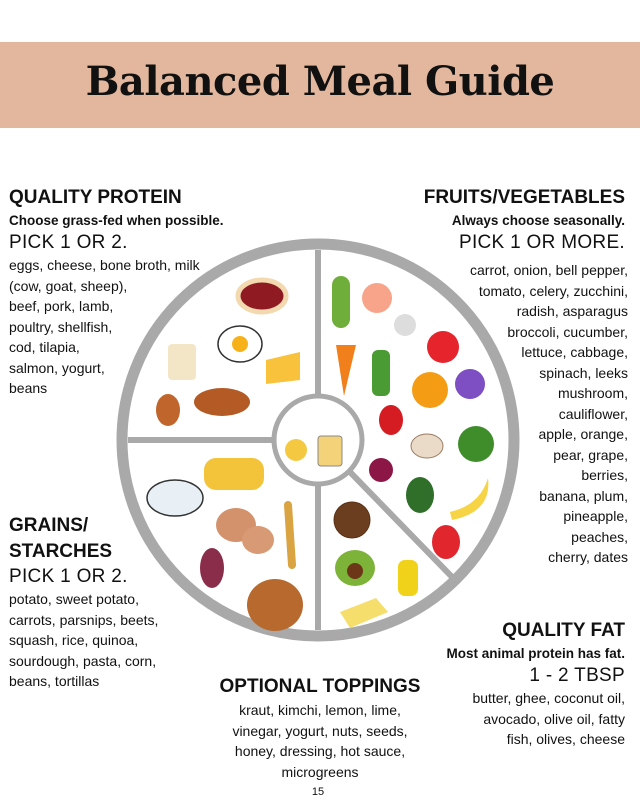 The image size is (640, 800). I want to click on protein-line: poultry, shellfish,, so click(61, 326).